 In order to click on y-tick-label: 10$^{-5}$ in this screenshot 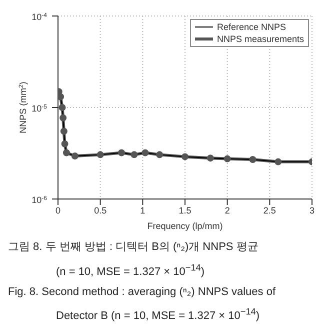, I will do `click(40, 109)`.